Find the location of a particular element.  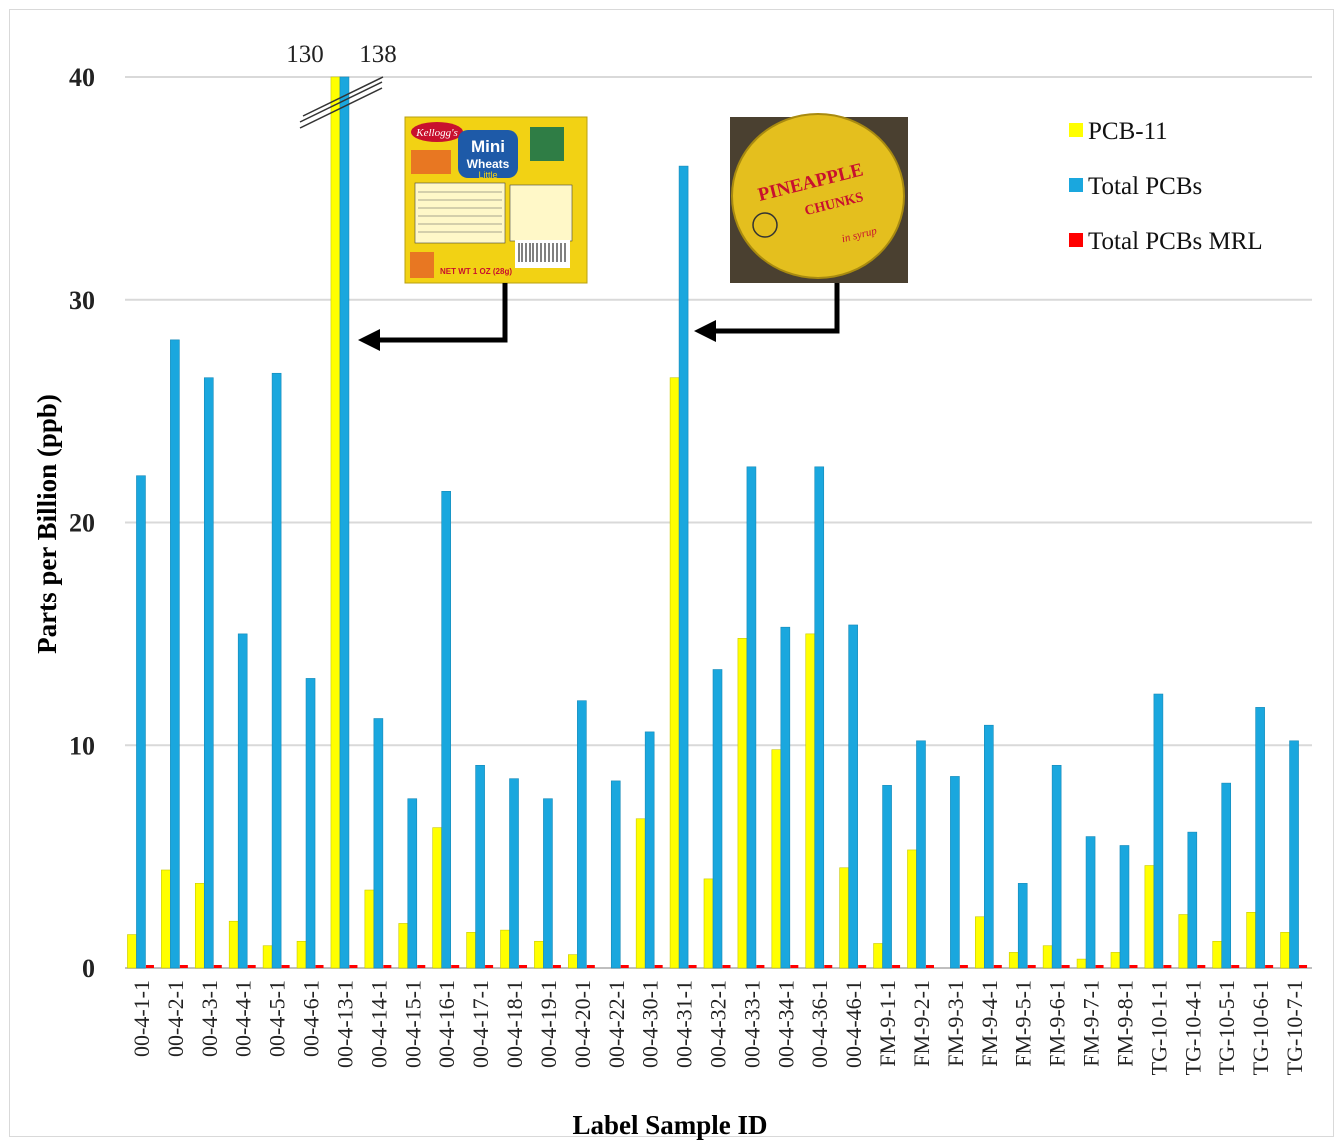

x-tick-label-00-4-6-1: 00-4-6-1 is located at coordinates (311, 1018).